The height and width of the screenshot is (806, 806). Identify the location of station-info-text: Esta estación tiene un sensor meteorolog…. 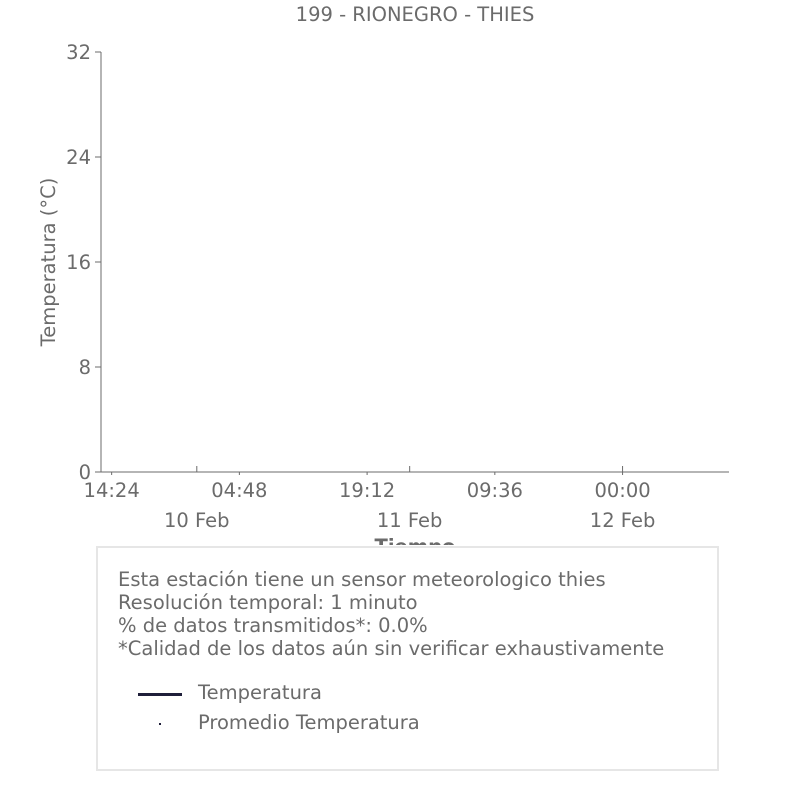
(391, 614).